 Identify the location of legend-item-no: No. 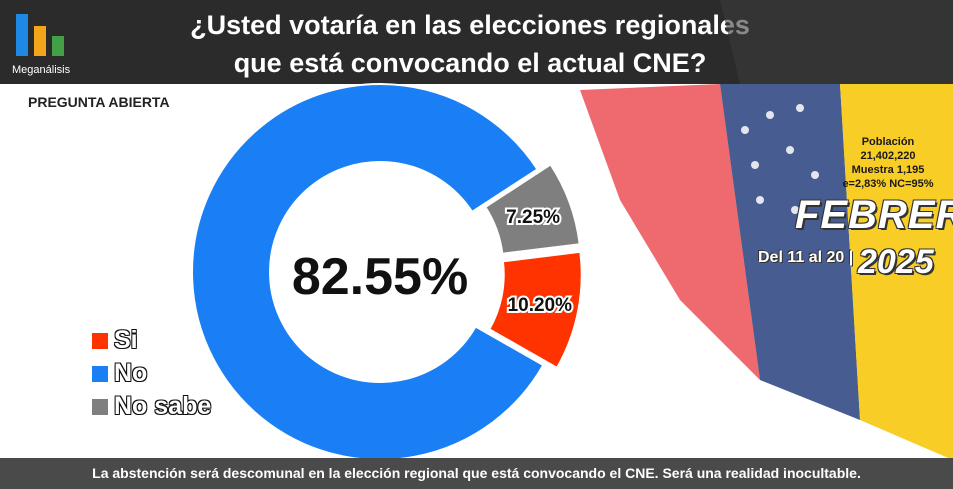
(151, 373).